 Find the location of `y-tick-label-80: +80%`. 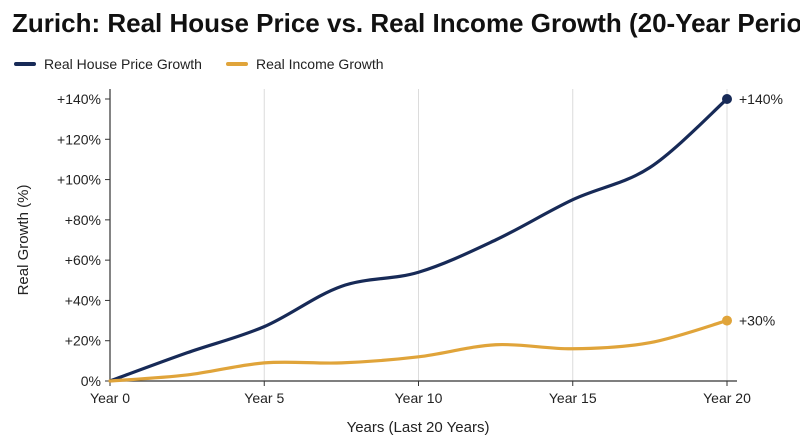

y-tick-label-80: +80% is located at coordinates (83, 220).